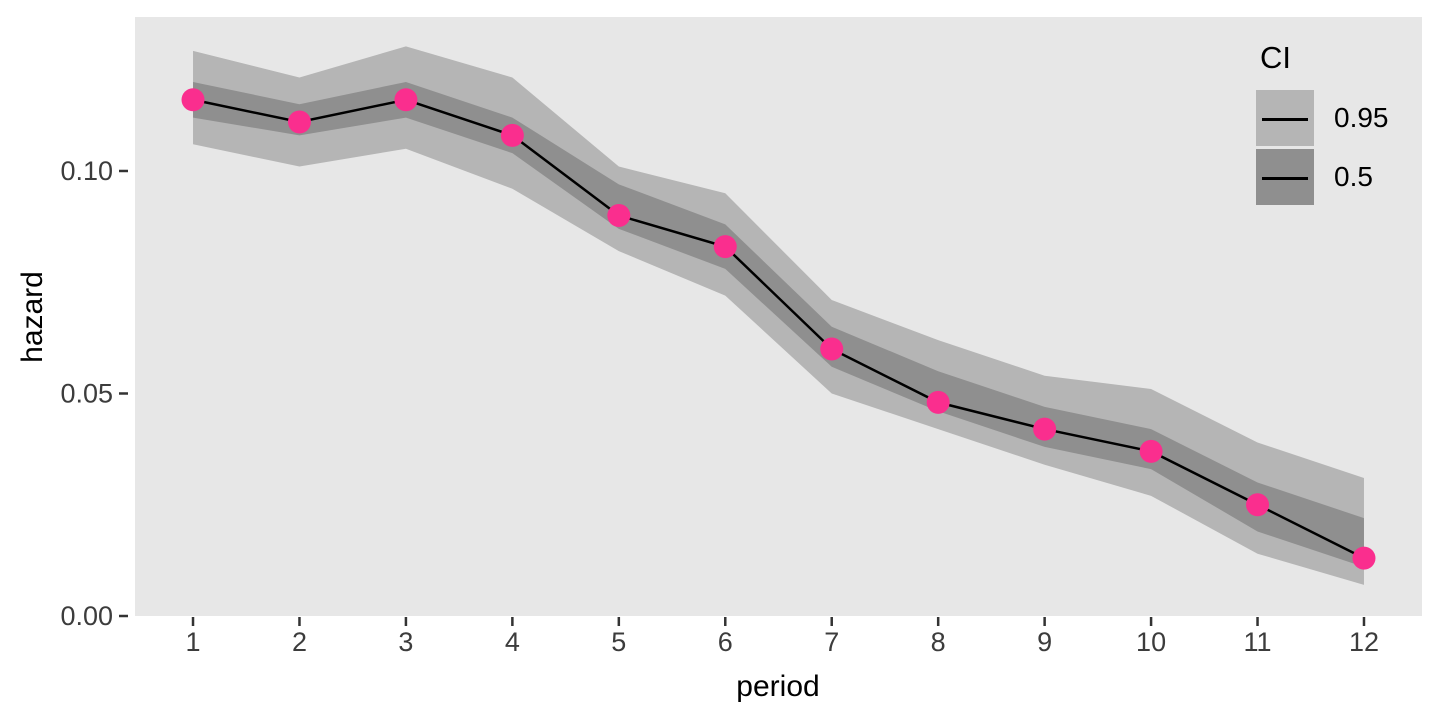 The image size is (1440, 720). I want to click on x-axis-title: period, so click(778, 686).